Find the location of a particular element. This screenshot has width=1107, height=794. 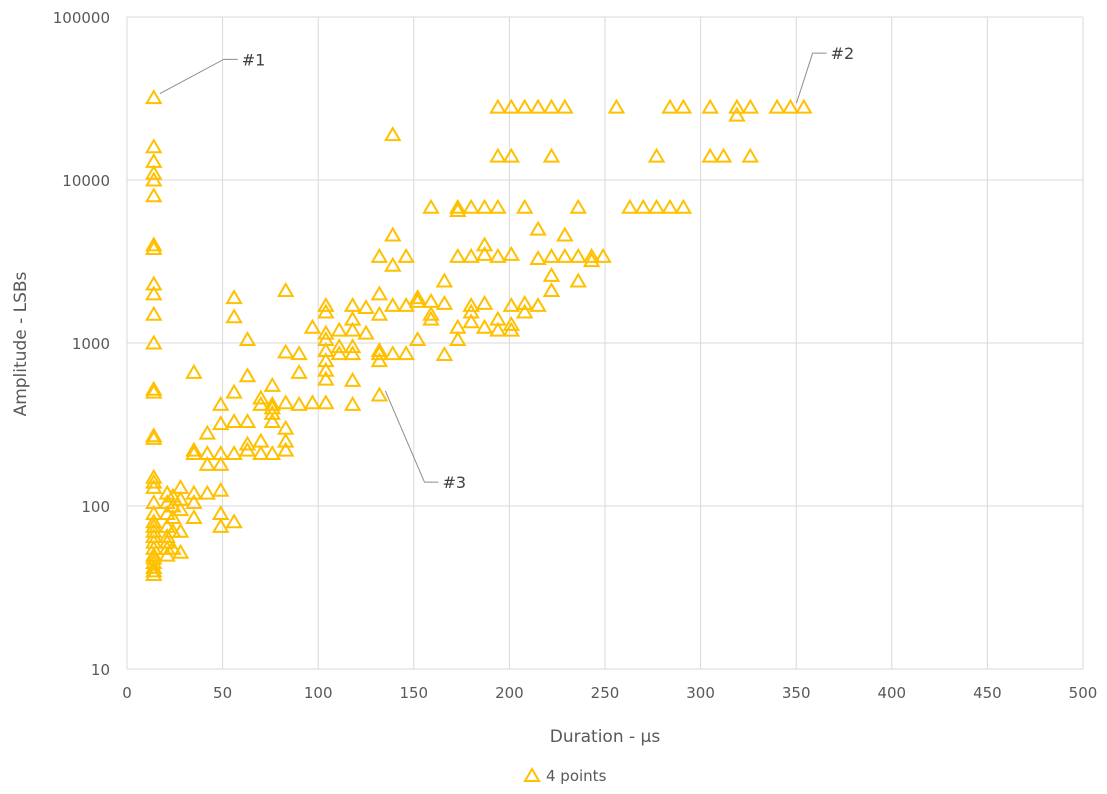

annotation-label: #1 is located at coordinates (254, 59).